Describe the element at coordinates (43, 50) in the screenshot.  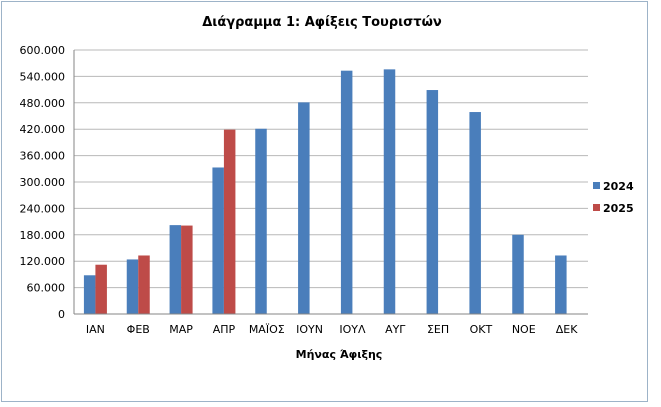
I see `y-tick-label: 600.000` at that location.